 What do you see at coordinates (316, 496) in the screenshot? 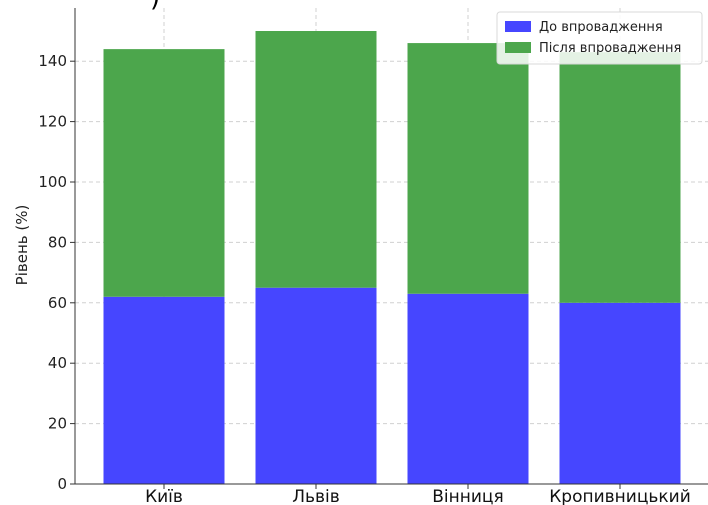
I see `x-tick-label-1: Львів` at bounding box center [316, 496].